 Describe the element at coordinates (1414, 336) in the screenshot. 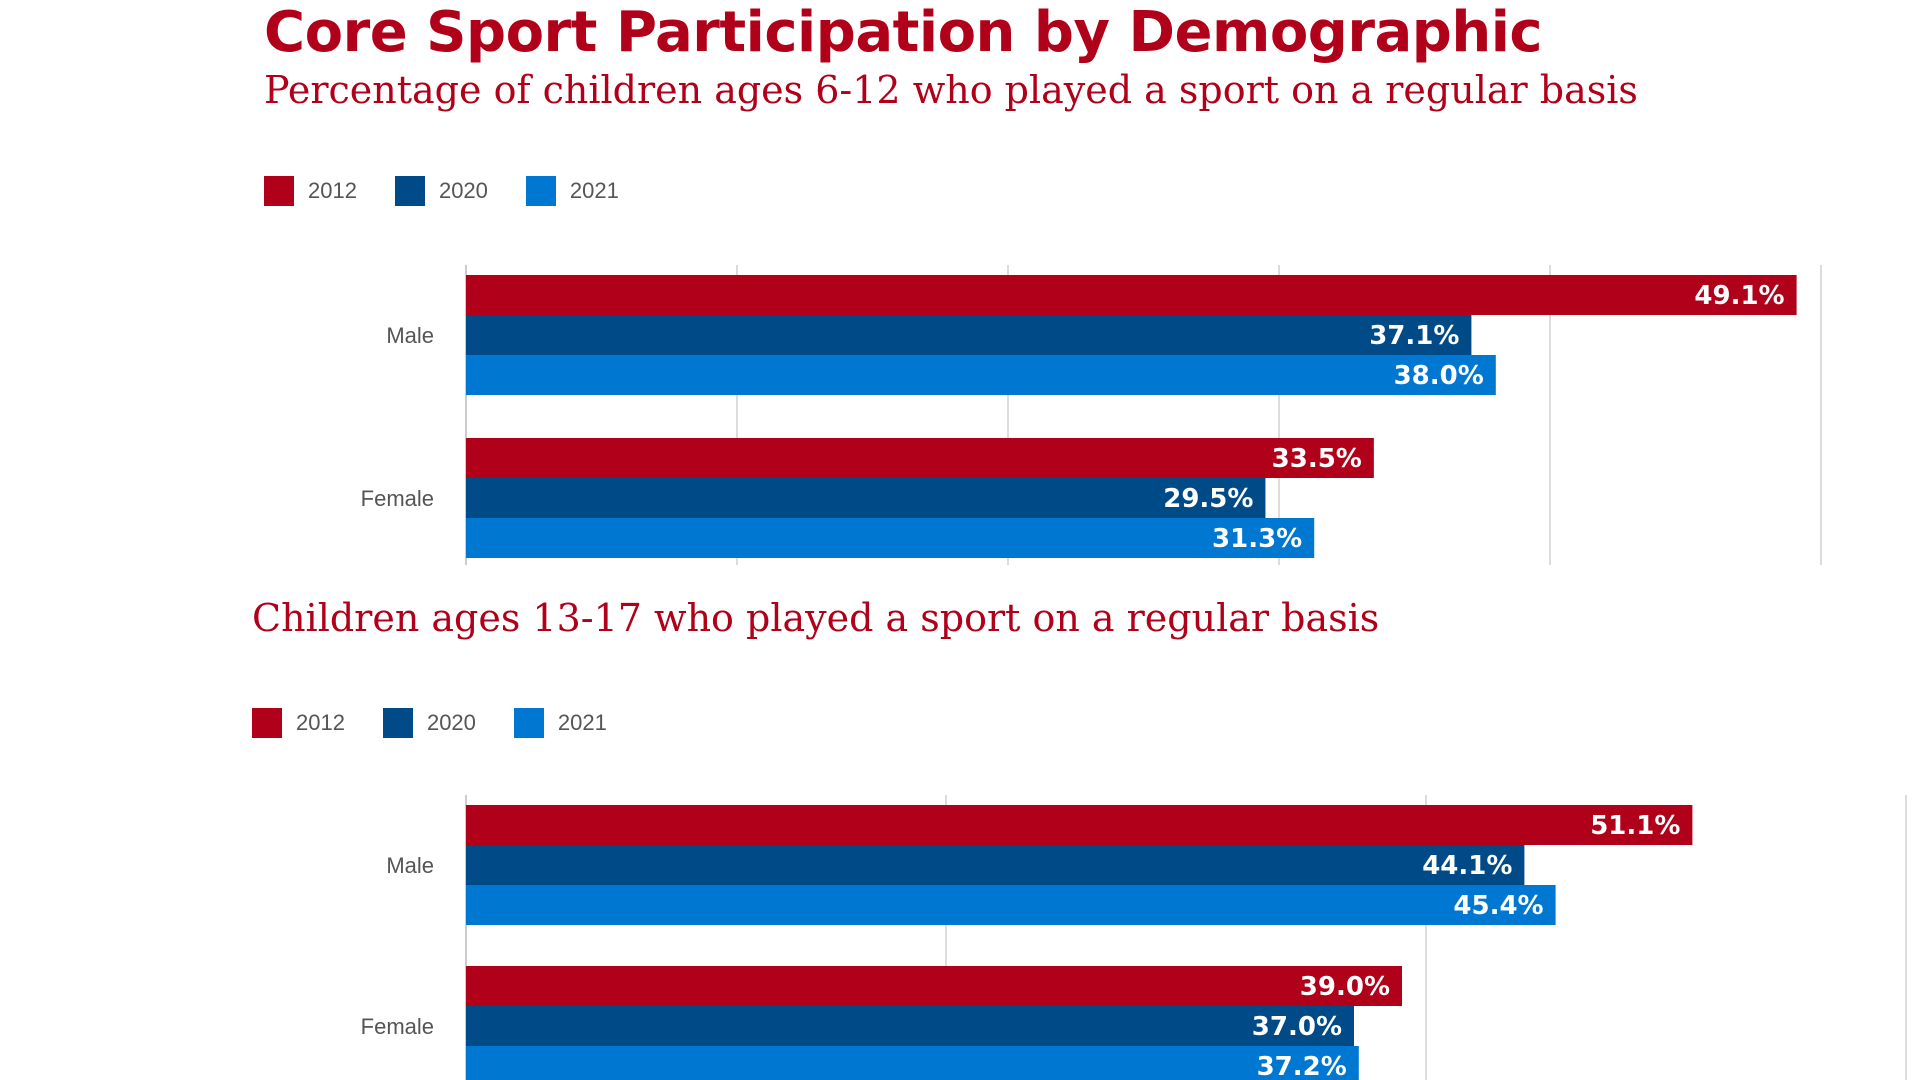

I see `data-label: 37.1%` at that location.